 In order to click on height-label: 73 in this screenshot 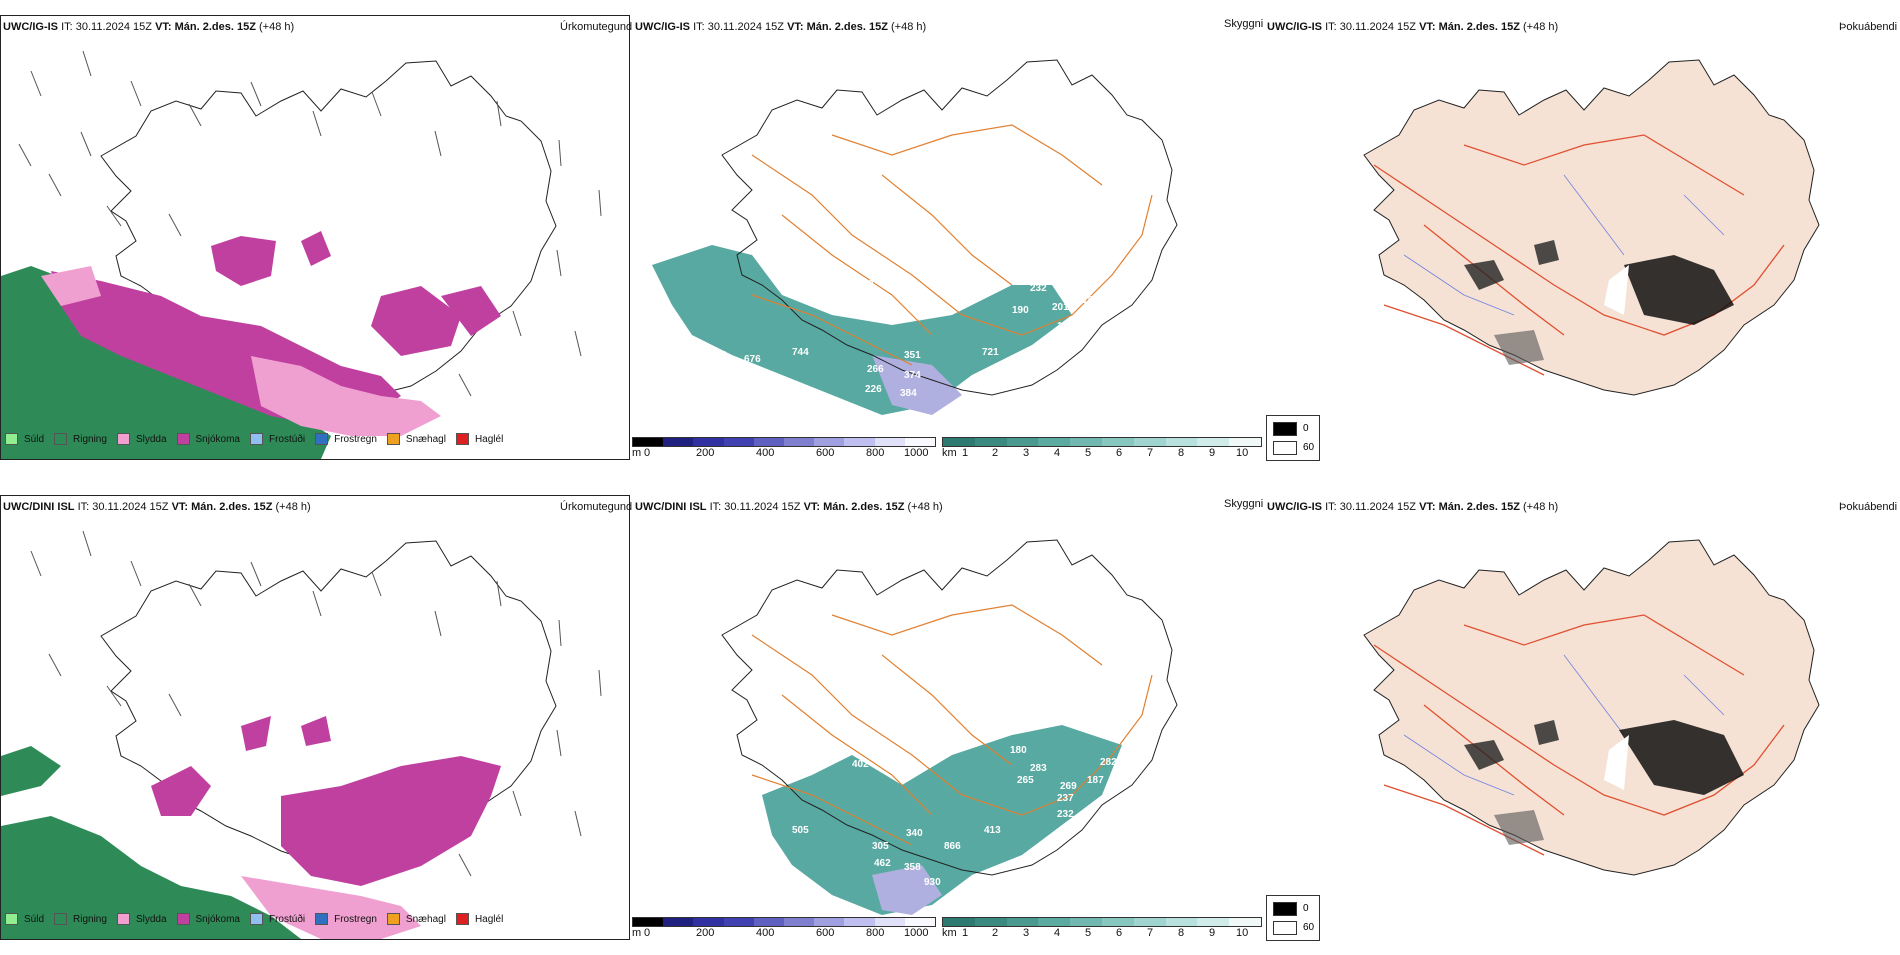, I will do `click(920, 422)`.